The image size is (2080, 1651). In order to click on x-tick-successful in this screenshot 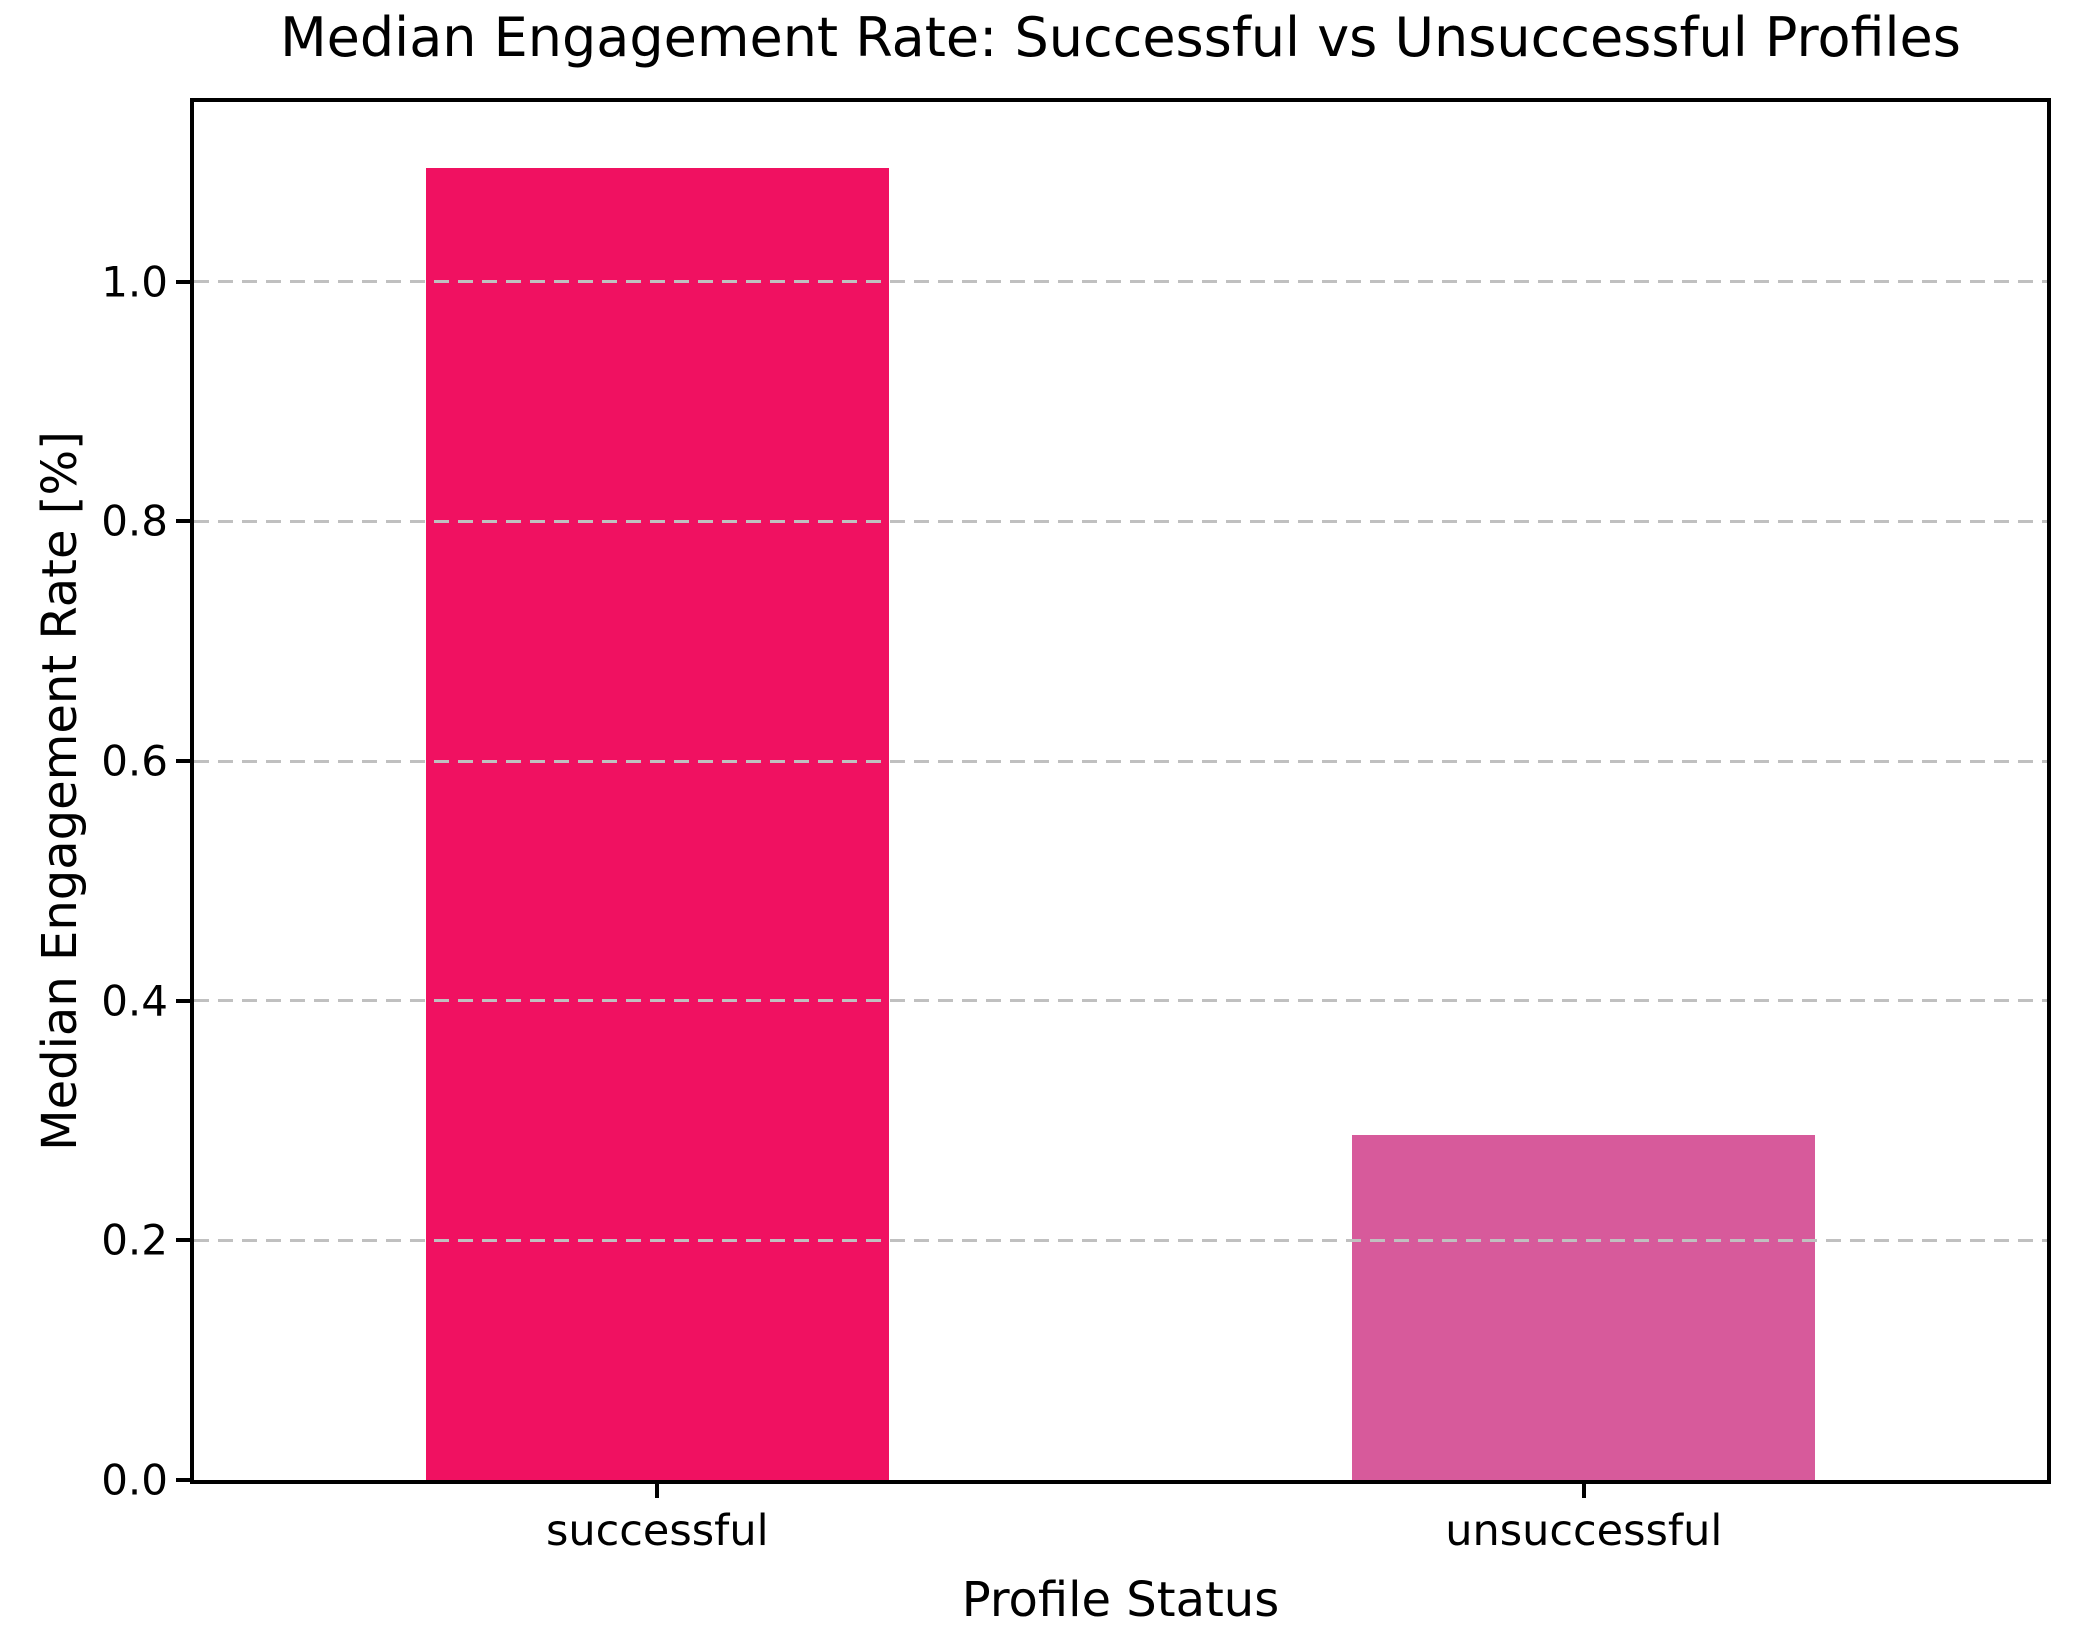, I will do `click(657, 1489)`.